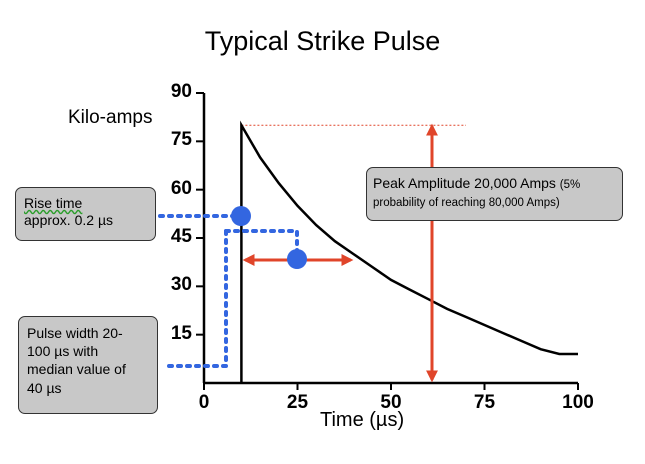 The width and height of the screenshot is (645, 464). Describe the element at coordinates (181, 140) in the screenshot. I see `y-tick-label: 75` at that location.